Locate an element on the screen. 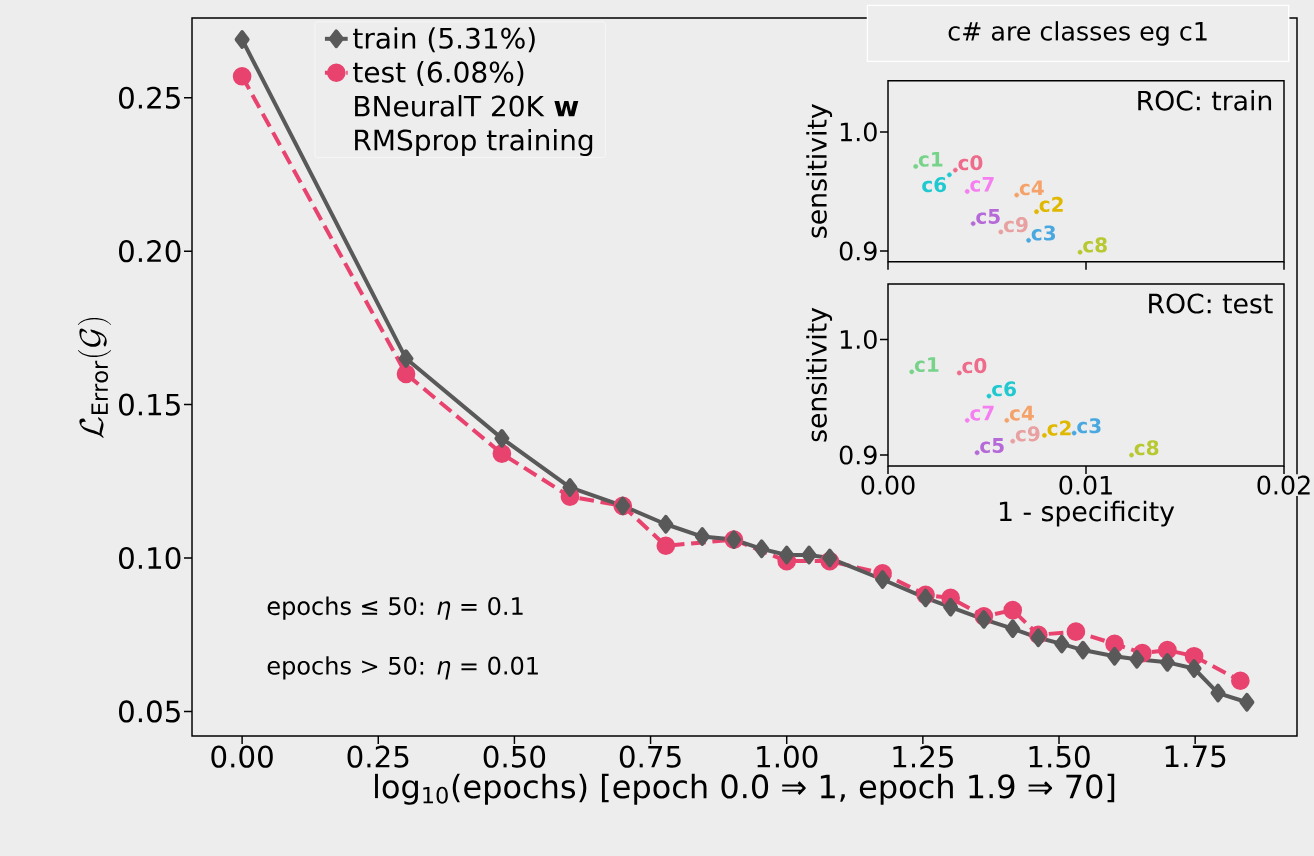 This screenshot has height=856, width=1314. annotation: BNeuralT 20K w is located at coordinates (467, 106).